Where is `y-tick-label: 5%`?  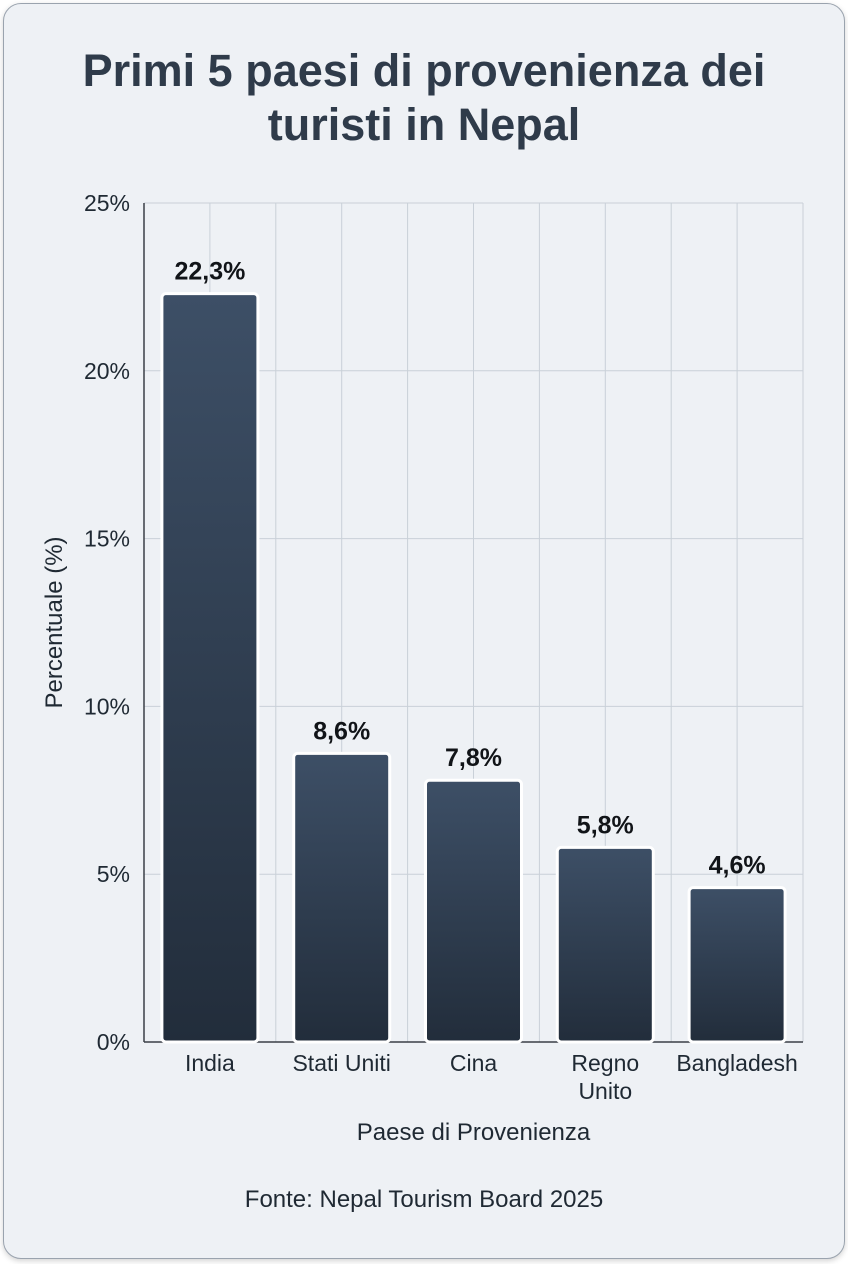
y-tick-label: 5% is located at coordinates (113, 874).